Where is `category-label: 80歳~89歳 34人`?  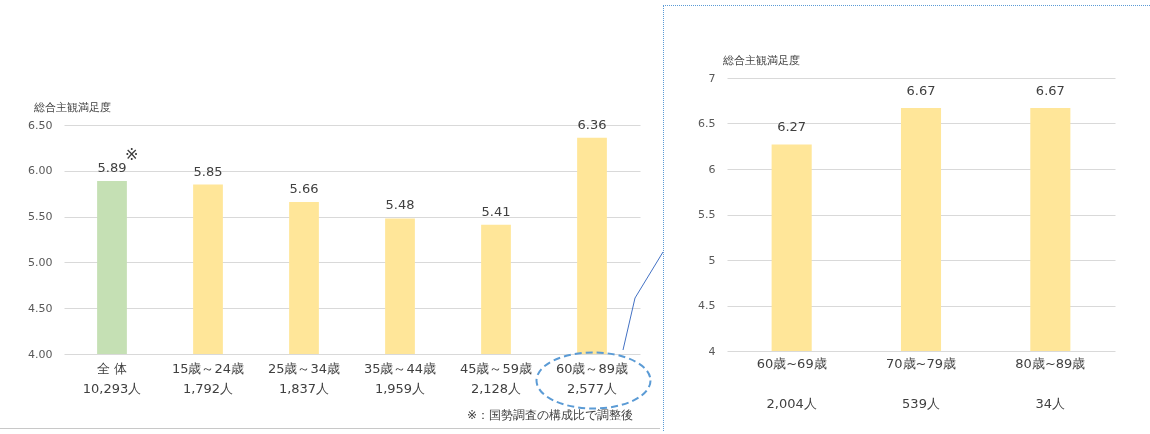
category-label: 80歳~89歳 34人 is located at coordinates (1050, 383).